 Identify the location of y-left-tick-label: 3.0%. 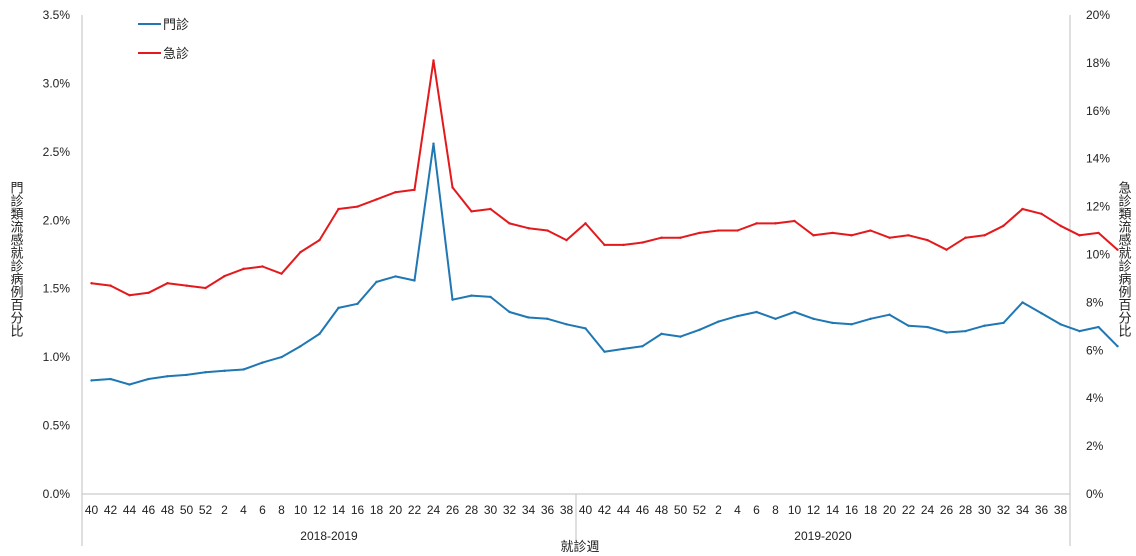
(57, 83).